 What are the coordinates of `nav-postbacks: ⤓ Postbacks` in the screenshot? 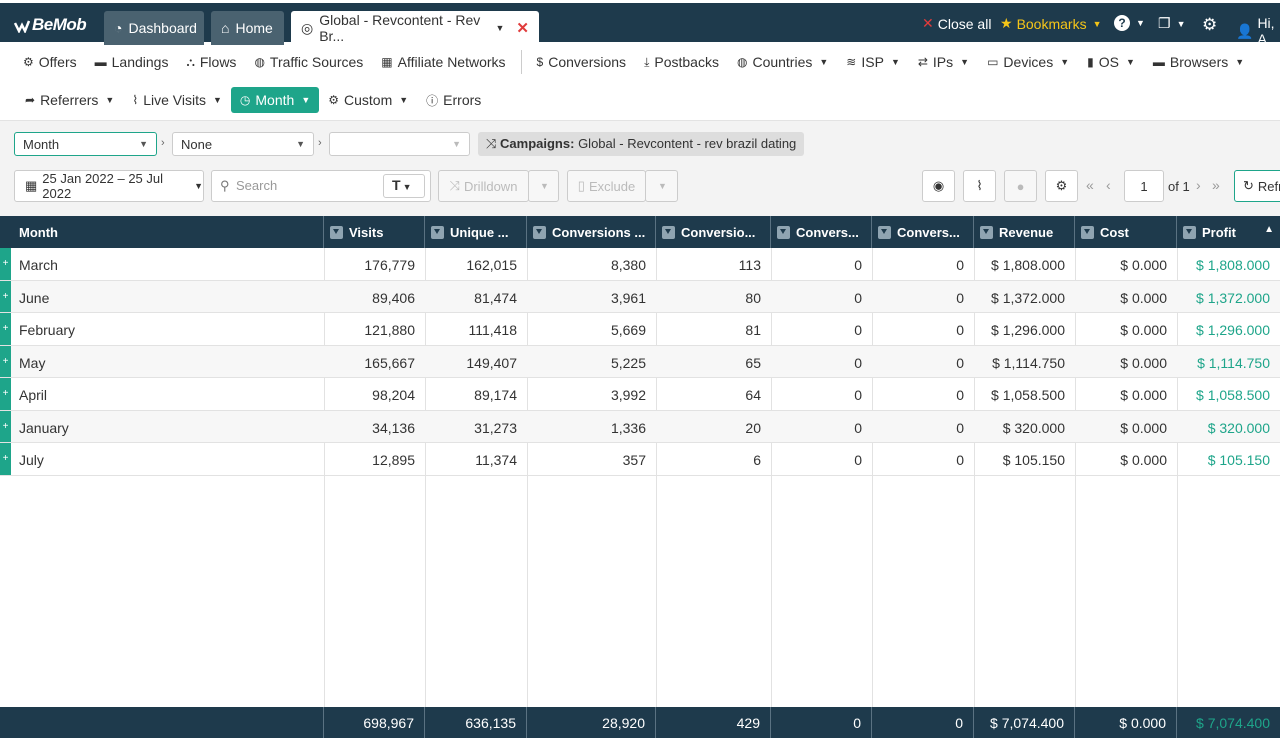 It's located at (681, 62).